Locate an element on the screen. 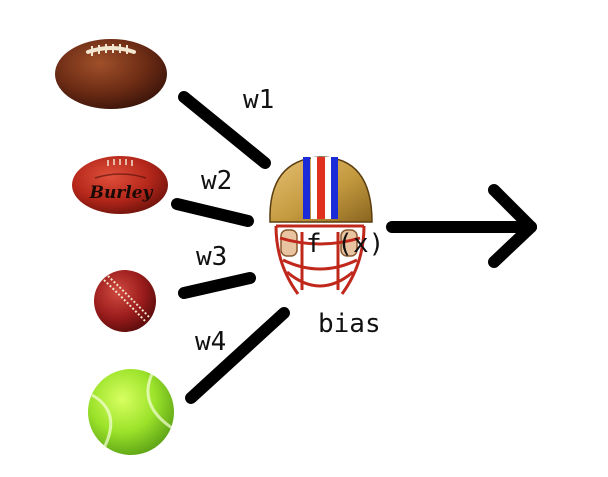  aussie-ball-brand-text: Burley is located at coordinates (121, 193).